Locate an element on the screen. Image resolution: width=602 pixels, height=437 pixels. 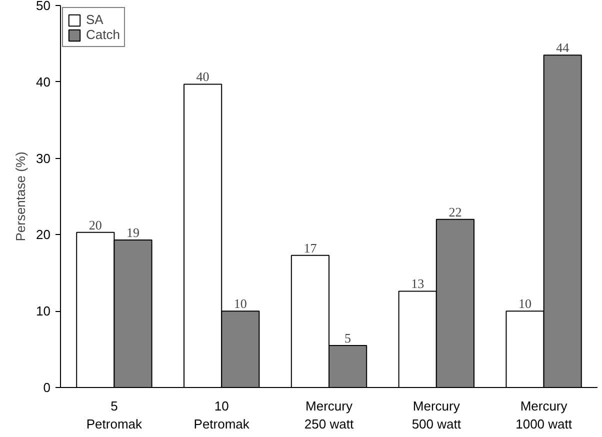
legend-label: SA is located at coordinates (95, 19).